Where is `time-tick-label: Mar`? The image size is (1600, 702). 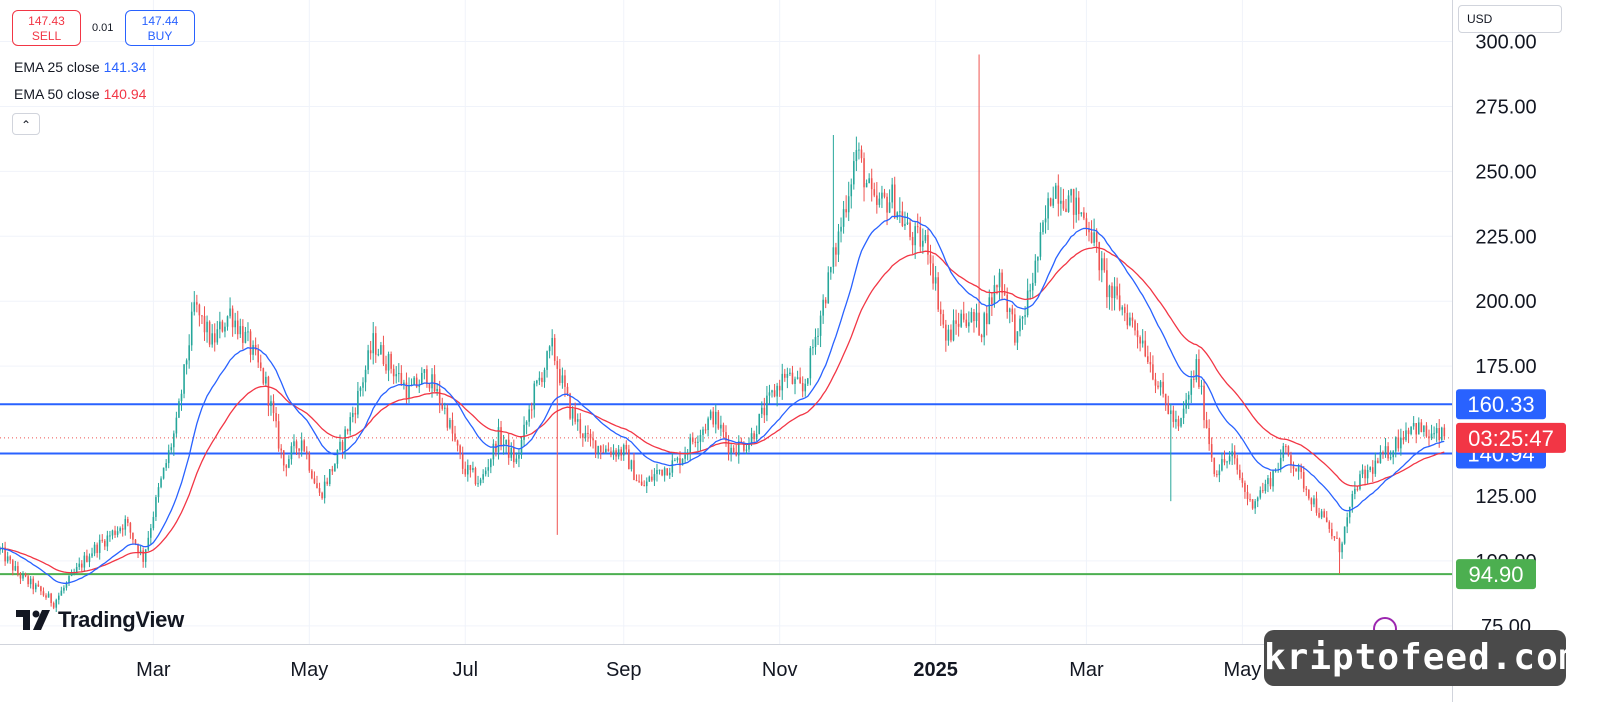
time-tick-label: Mar is located at coordinates (153, 670).